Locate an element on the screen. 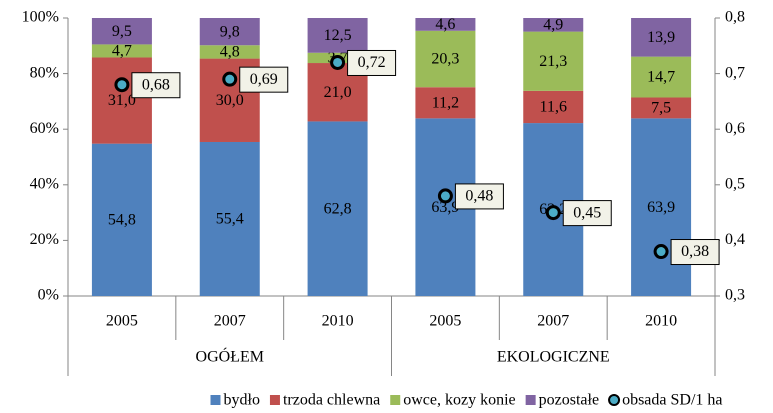 This screenshot has height=413, width=773. data-label: 21,3 is located at coordinates (553, 61).